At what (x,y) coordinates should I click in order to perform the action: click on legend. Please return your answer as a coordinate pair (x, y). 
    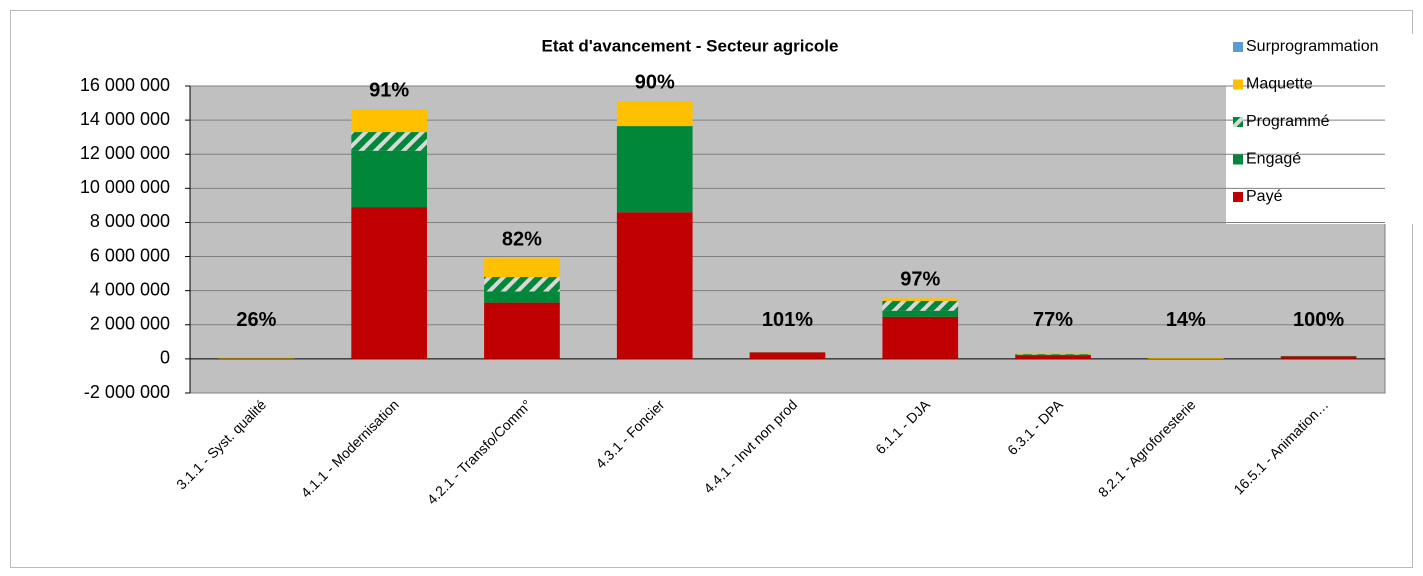
    Looking at the image, I should click on (1320, 129).